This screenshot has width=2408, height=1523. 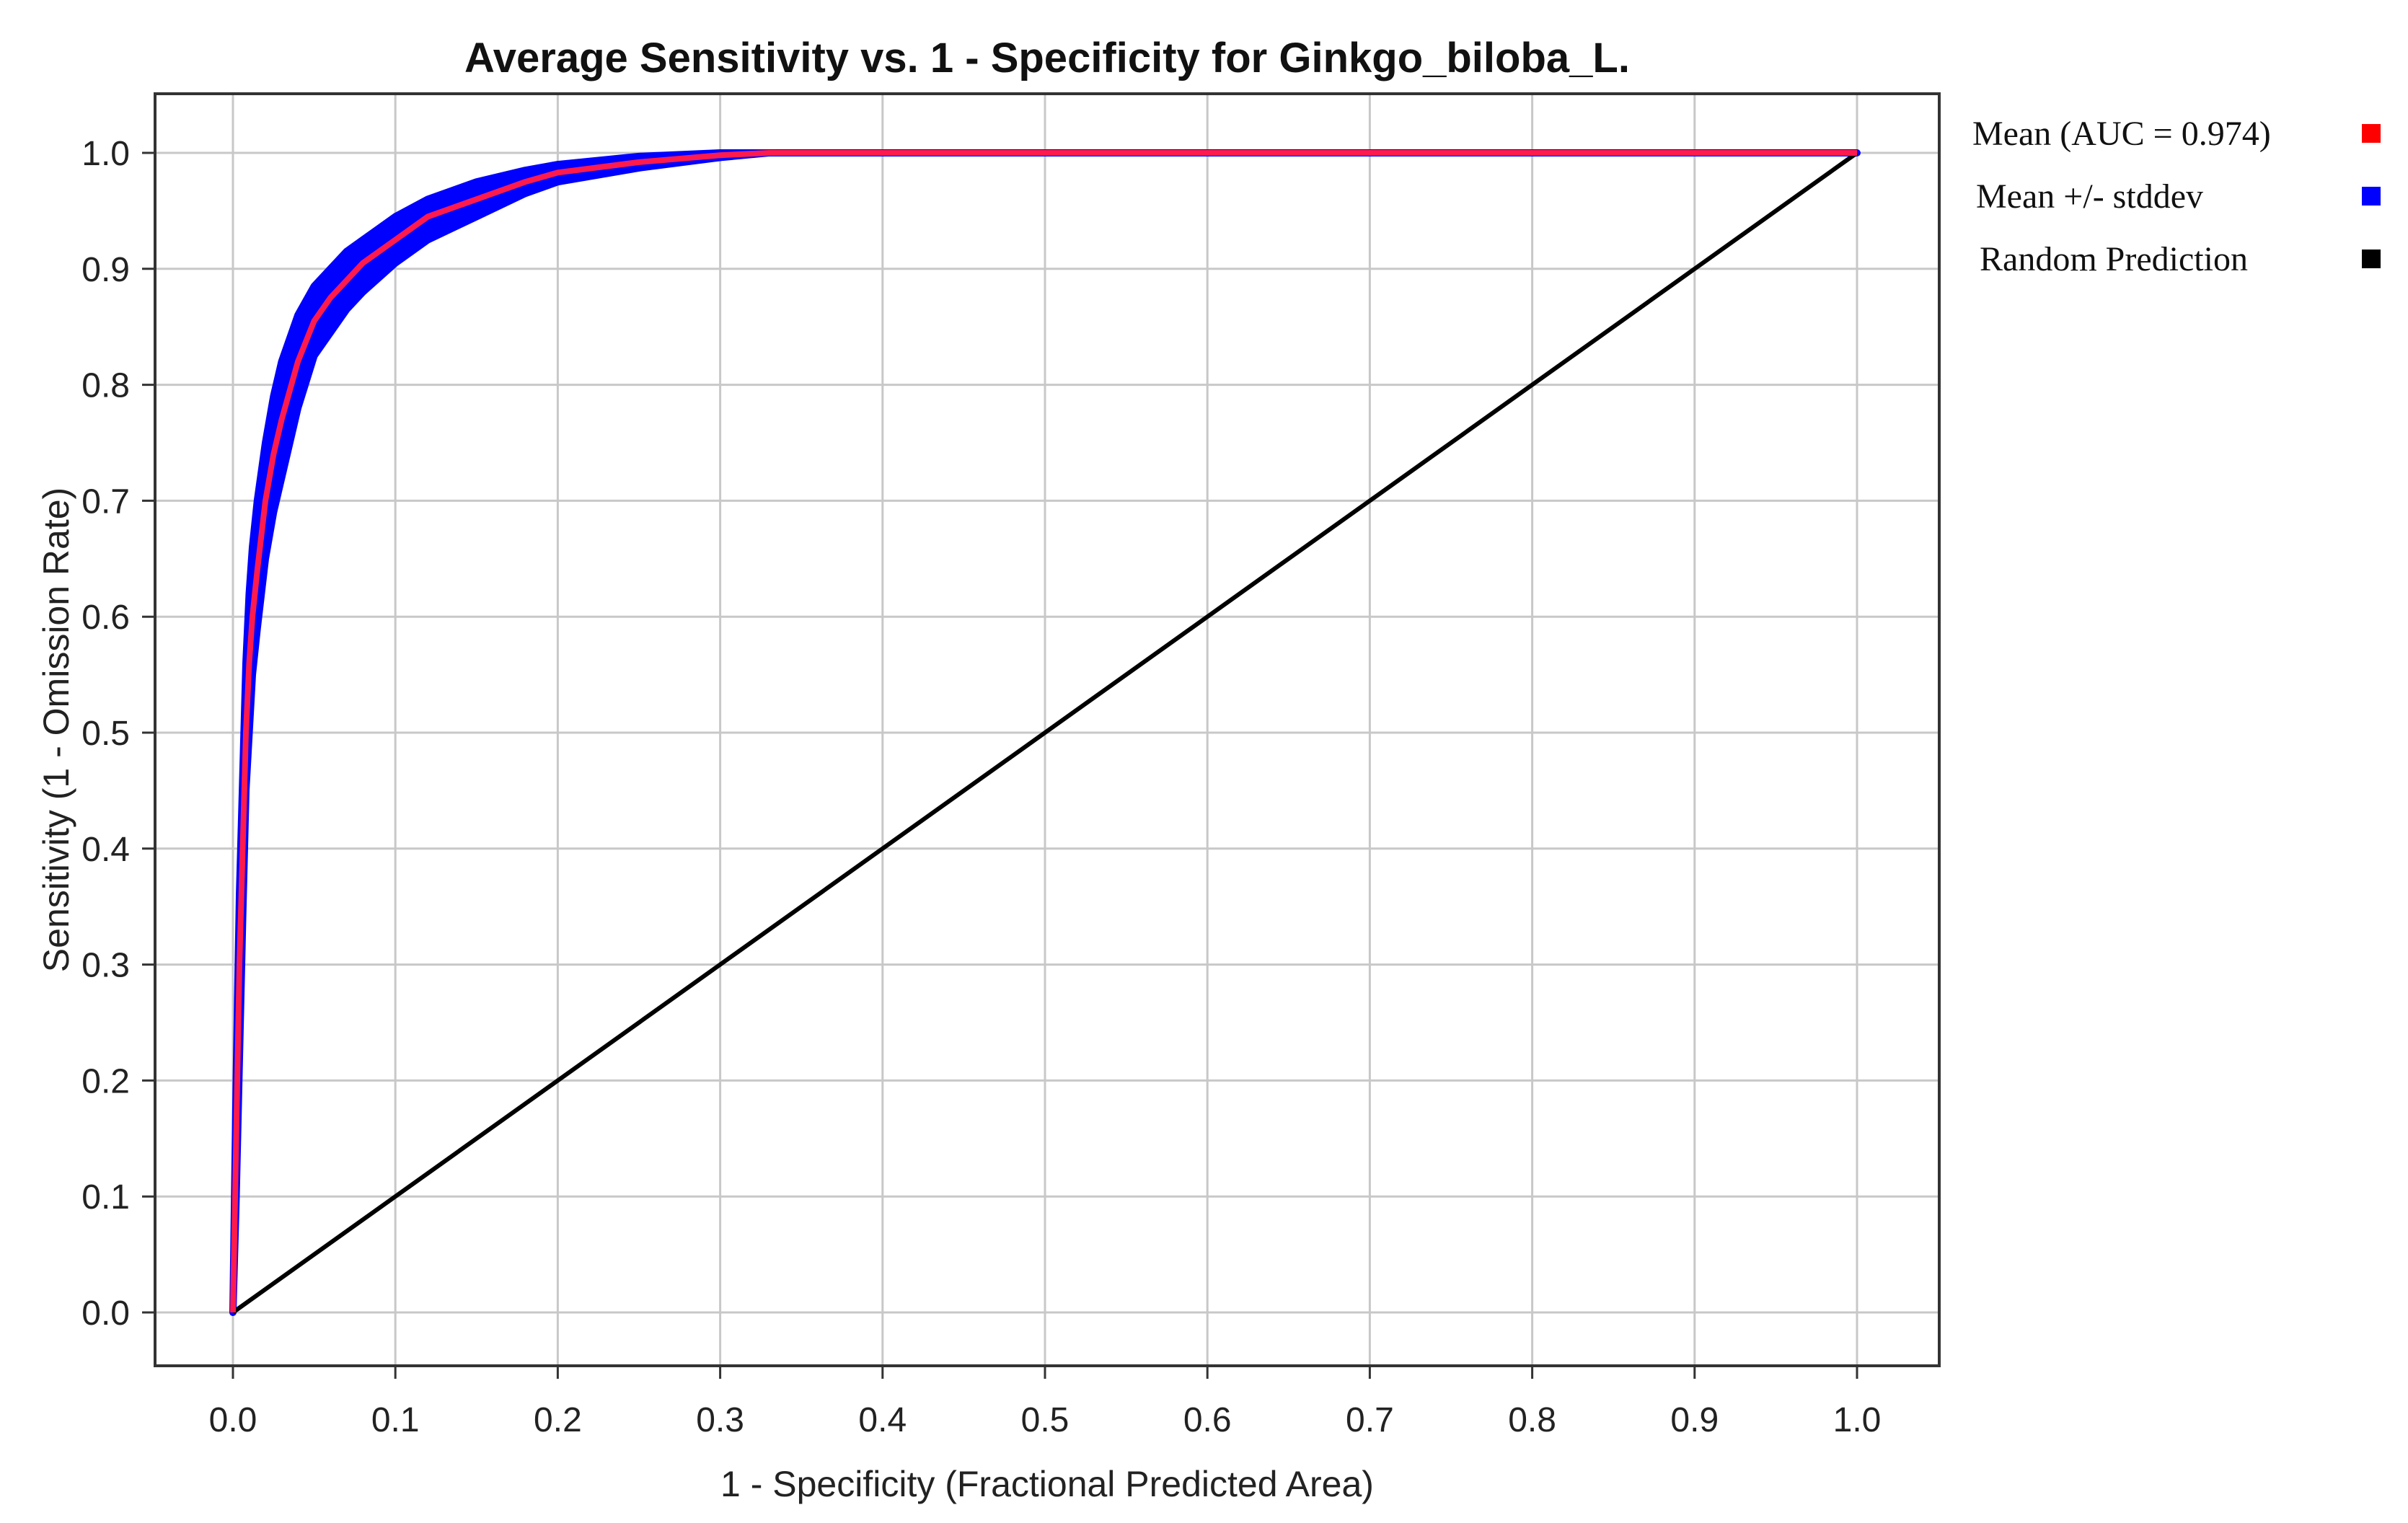 What do you see at coordinates (1694, 1420) in the screenshot?
I see `x-tick-label: 0.9` at bounding box center [1694, 1420].